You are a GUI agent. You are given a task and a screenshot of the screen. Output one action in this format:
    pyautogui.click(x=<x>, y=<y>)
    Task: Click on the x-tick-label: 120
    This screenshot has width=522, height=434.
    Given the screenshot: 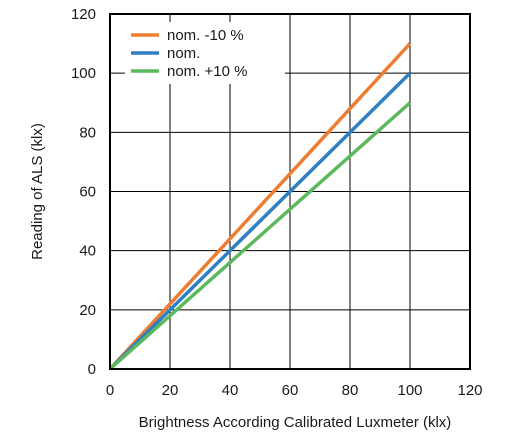 What is the action you would take?
    pyautogui.click(x=469, y=390)
    